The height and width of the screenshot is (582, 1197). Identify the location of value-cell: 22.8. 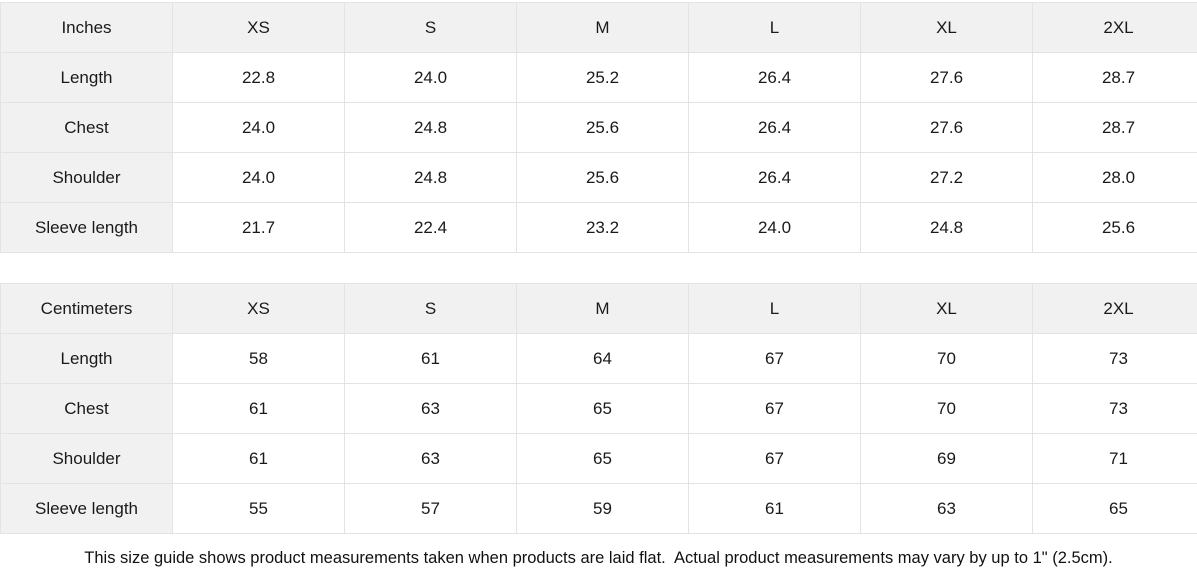
(259, 78).